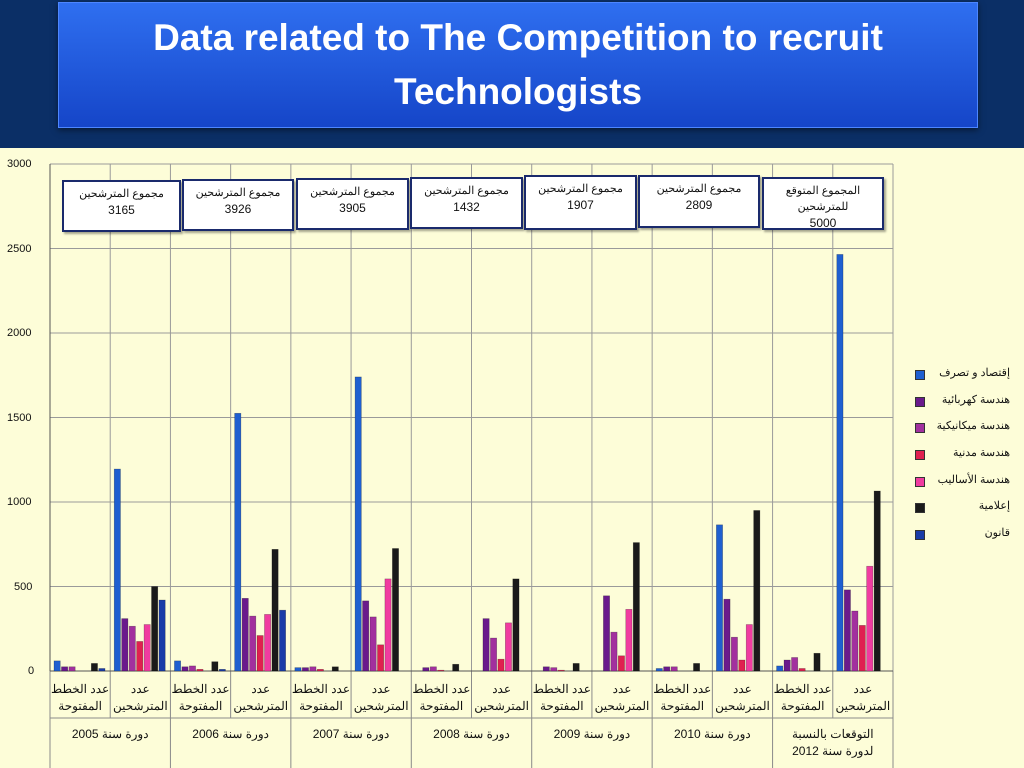 Image resolution: width=1024 pixels, height=768 pixels. I want to click on legend-label: قانون, so click(997, 533).